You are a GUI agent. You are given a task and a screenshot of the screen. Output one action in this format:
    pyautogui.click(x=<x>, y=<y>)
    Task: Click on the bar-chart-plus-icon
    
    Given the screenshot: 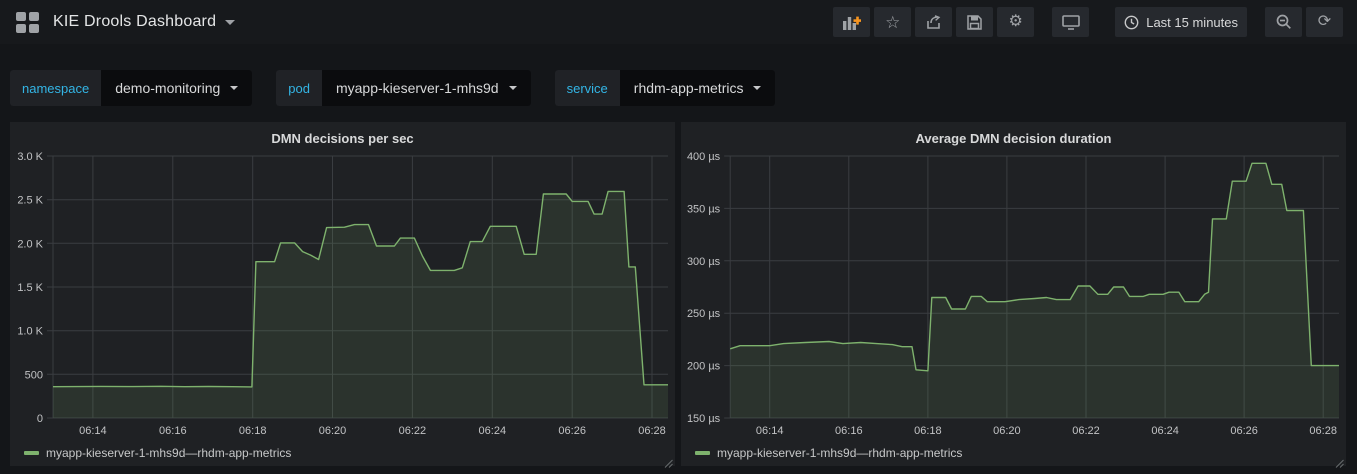 What is the action you would take?
    pyautogui.click(x=851, y=23)
    